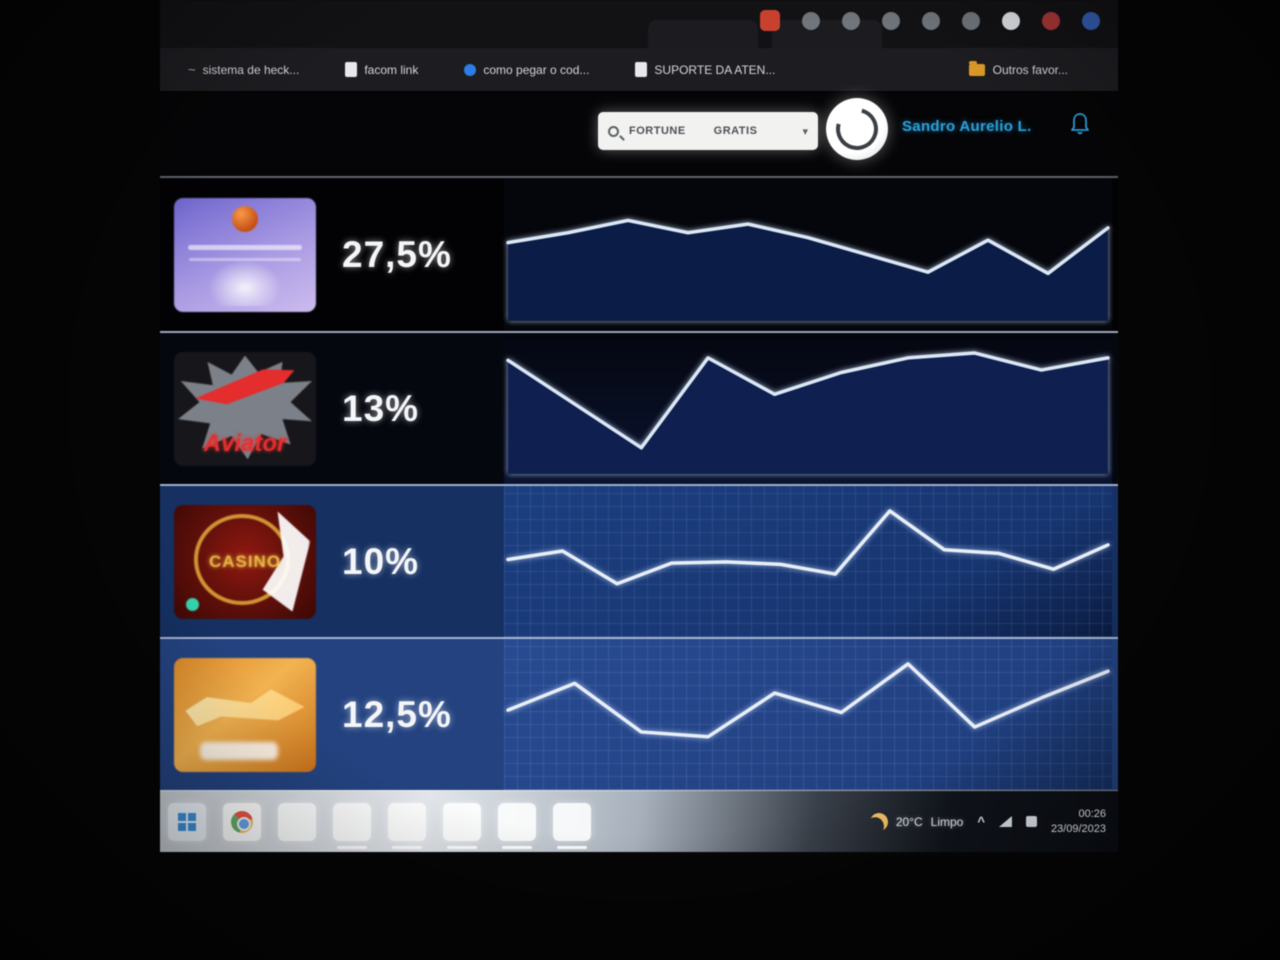 The height and width of the screenshot is (960, 1280). What do you see at coordinates (967, 126) in the screenshot?
I see `user-menu: Sandro Aurelio L.` at bounding box center [967, 126].